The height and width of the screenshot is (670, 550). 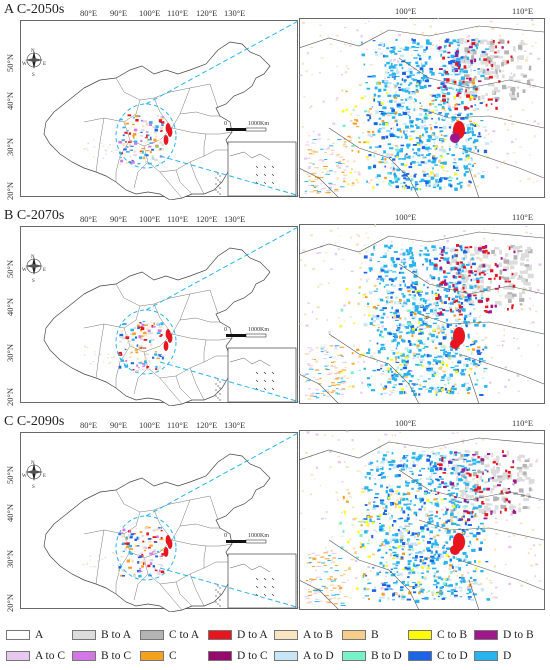 What do you see at coordinates (123, 366) in the screenshot?
I see `province-boundary` at bounding box center [123, 366].